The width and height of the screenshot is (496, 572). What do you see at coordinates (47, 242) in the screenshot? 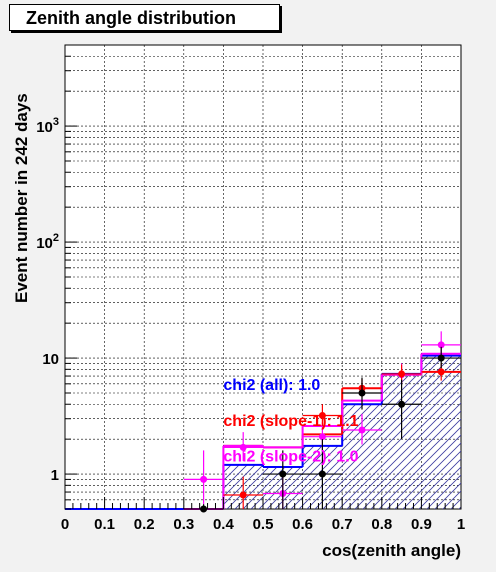
I see `y-tick-label: 10²` at bounding box center [47, 242].